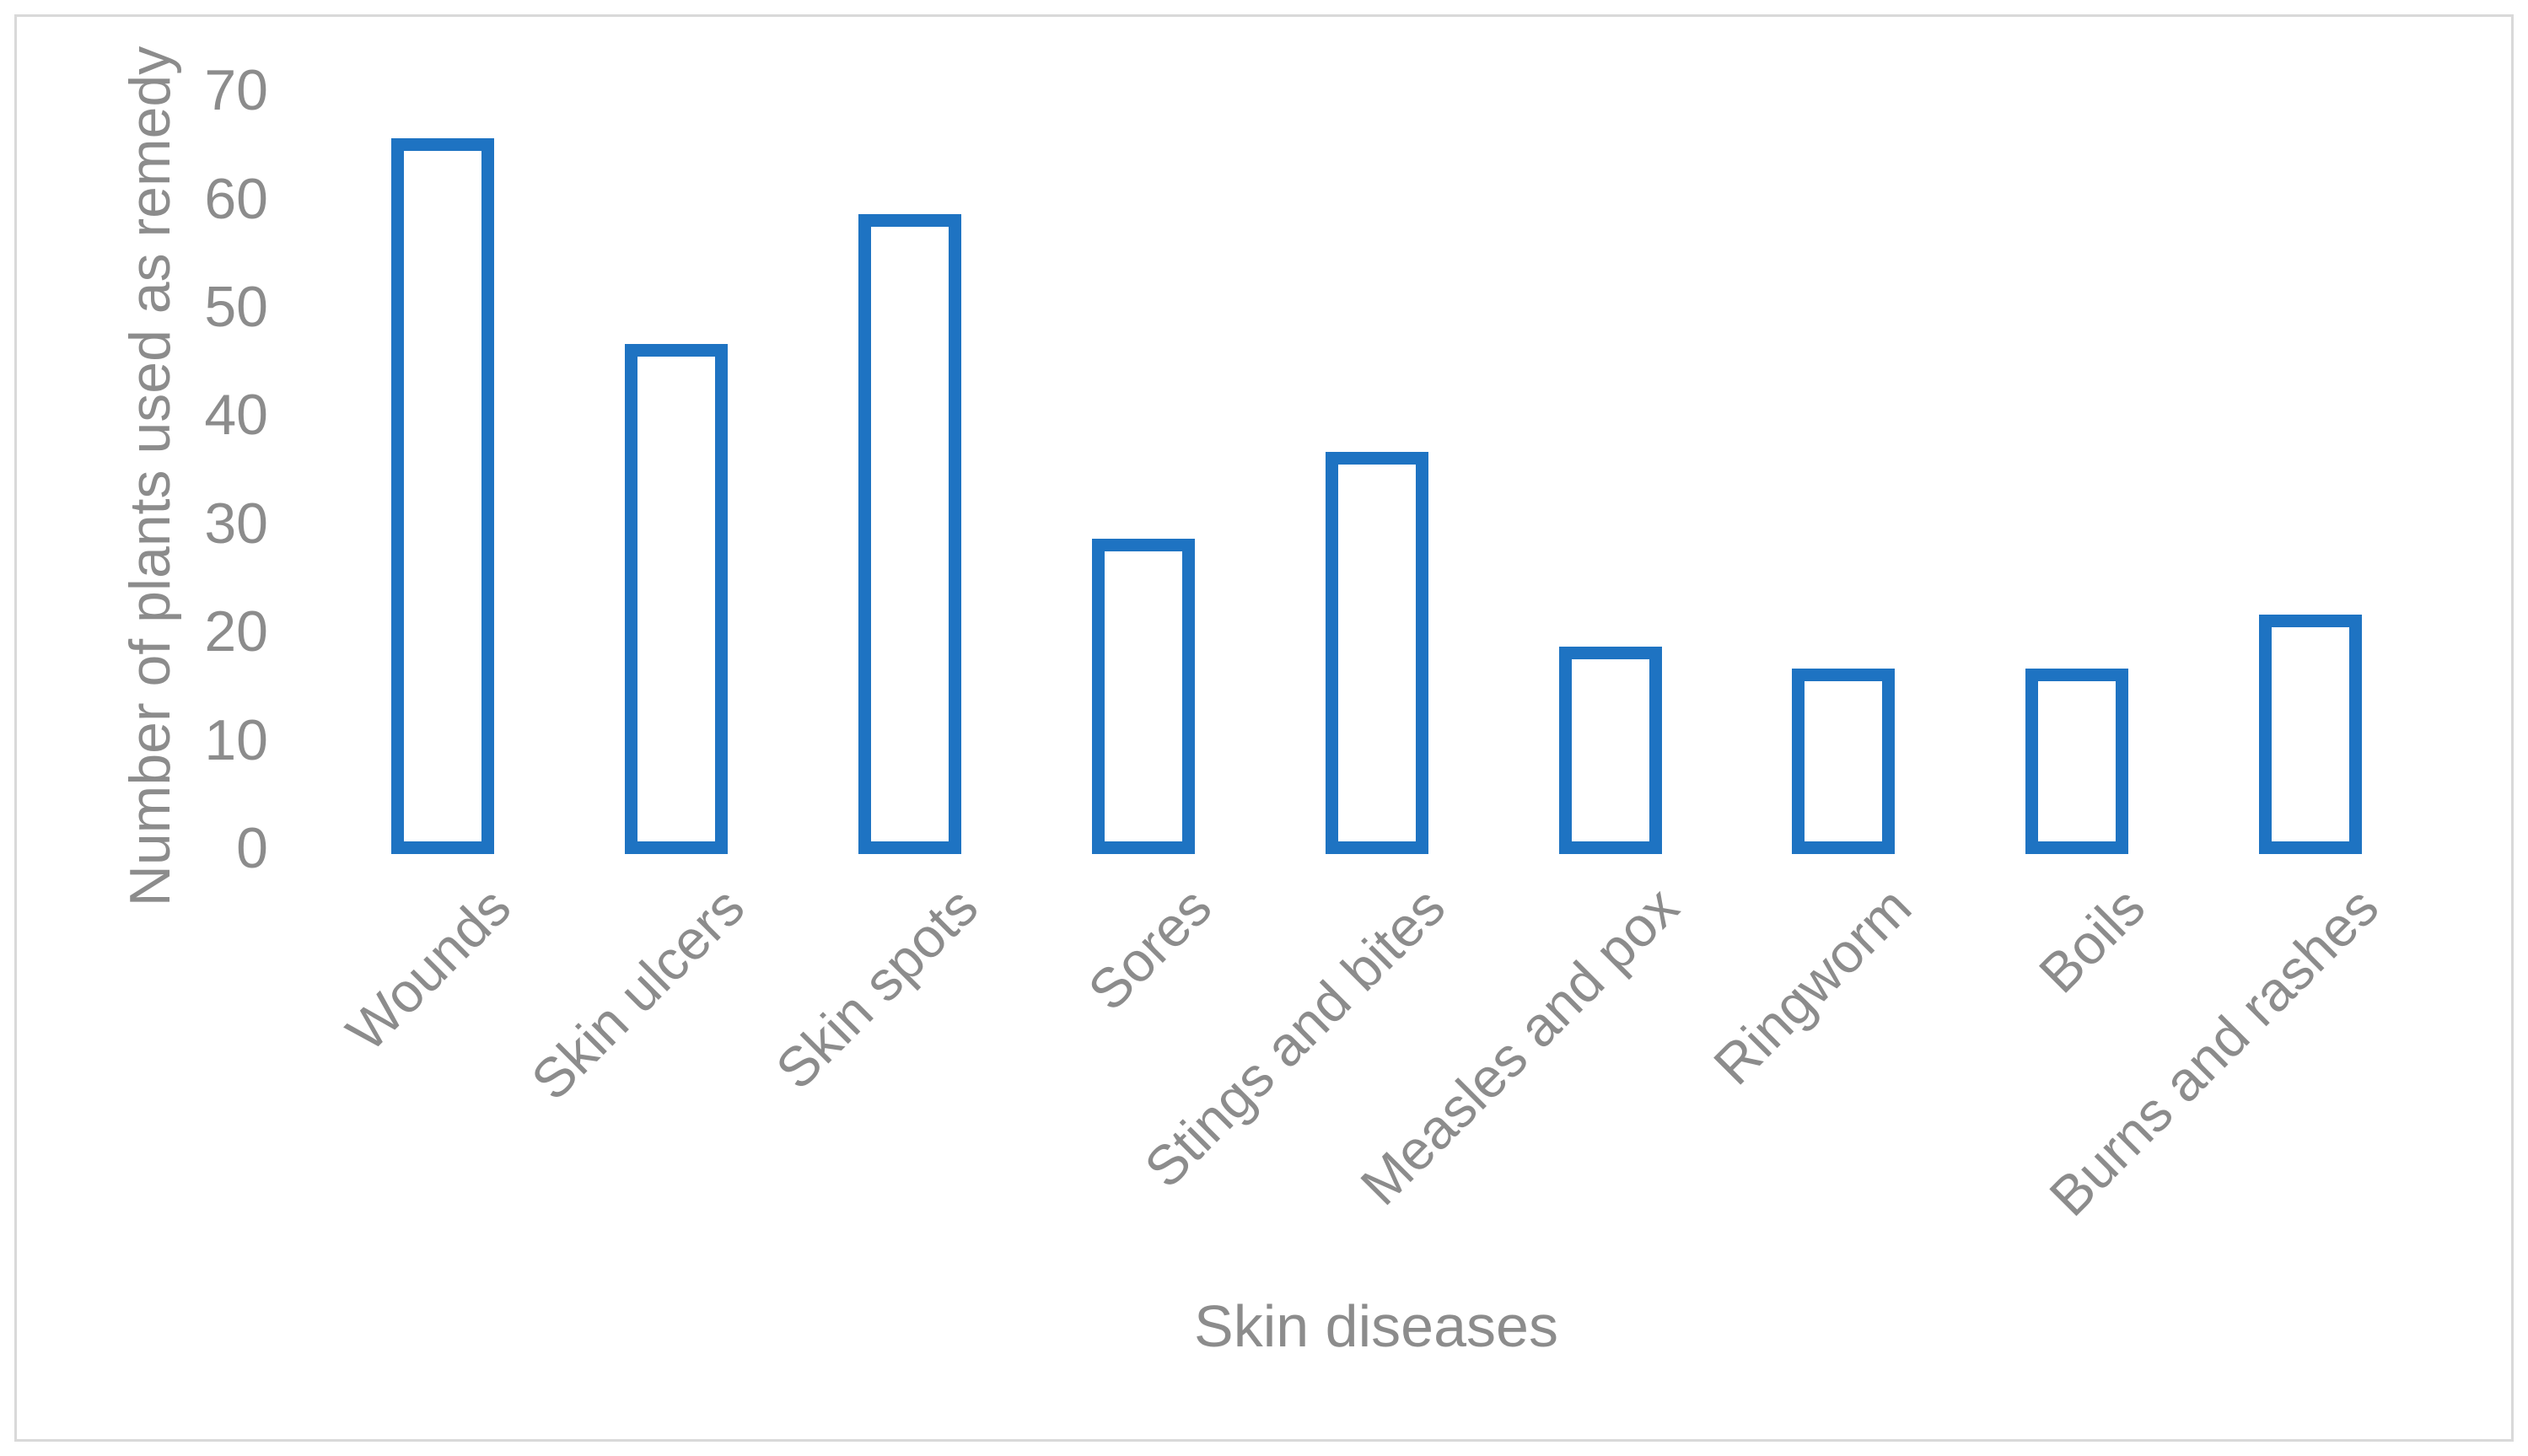 The width and height of the screenshot is (2528, 1456). I want to click on y-tick-label-40: 40, so click(236, 415).